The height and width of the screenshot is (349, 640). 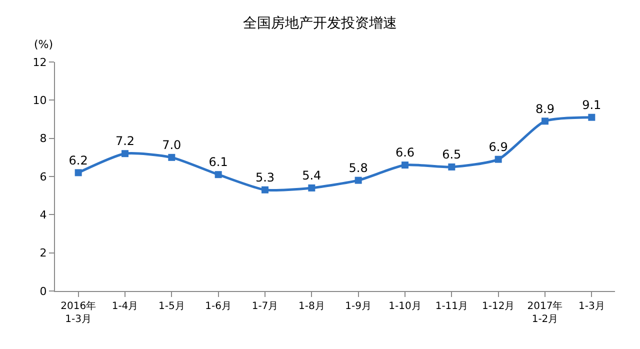 I want to click on x-tick-label: 1-9月, so click(x=358, y=306).